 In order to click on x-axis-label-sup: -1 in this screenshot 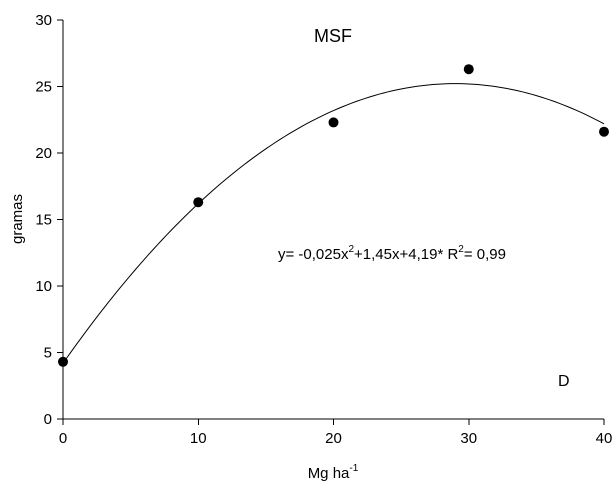, I will do `click(353, 468)`.